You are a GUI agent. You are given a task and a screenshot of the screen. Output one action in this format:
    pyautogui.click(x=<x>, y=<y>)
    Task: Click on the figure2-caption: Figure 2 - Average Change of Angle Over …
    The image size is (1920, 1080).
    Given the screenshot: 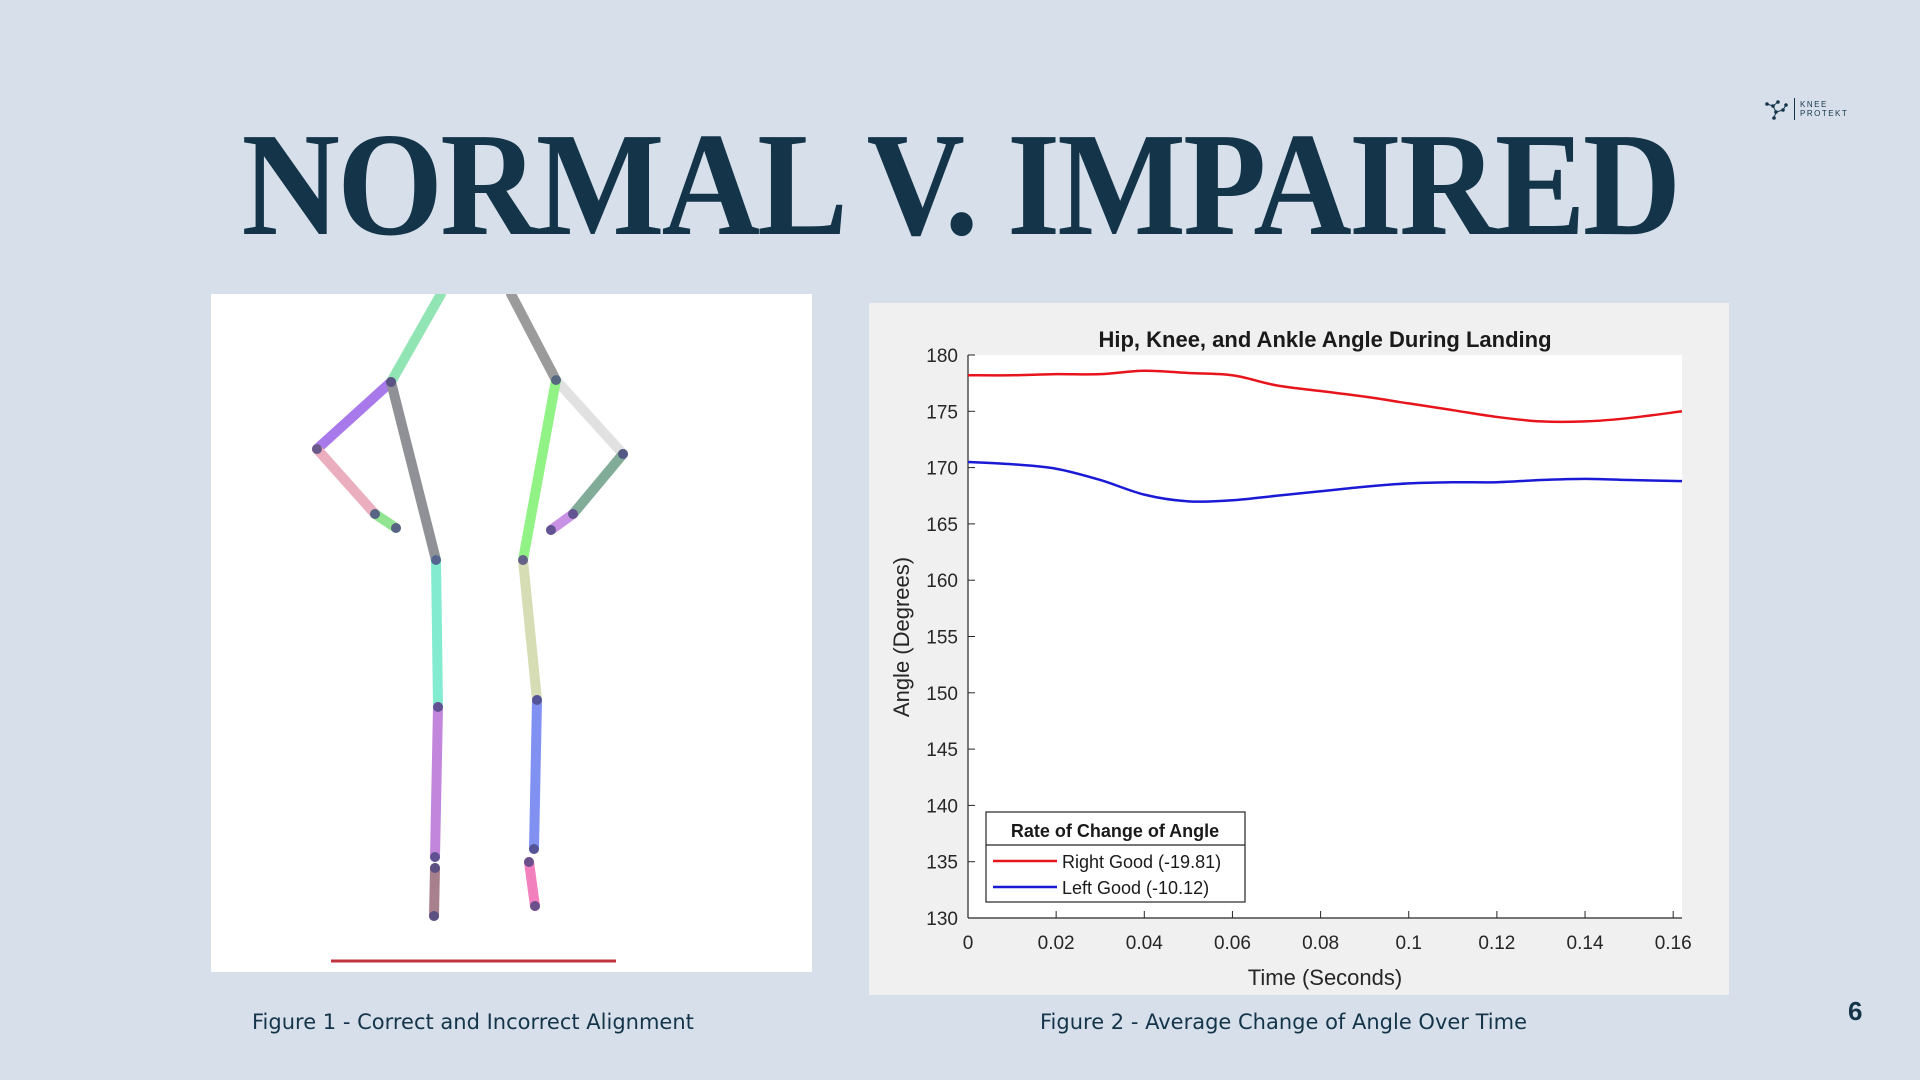 What is the action you would take?
    pyautogui.click(x=1283, y=1022)
    